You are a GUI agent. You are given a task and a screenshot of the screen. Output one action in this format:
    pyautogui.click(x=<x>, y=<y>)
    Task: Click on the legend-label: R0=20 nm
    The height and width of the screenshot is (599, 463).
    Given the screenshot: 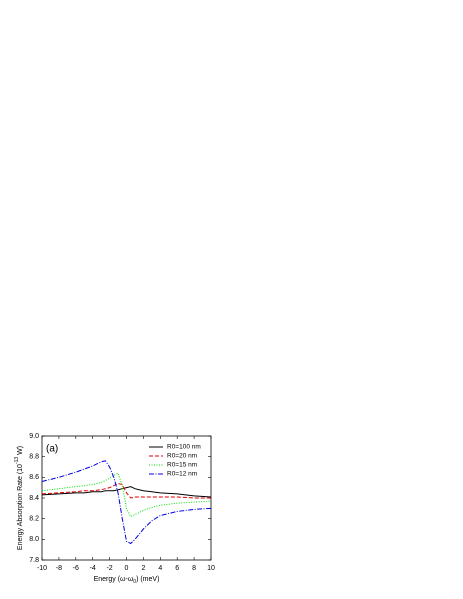 What is the action you would take?
    pyautogui.click(x=182, y=456)
    